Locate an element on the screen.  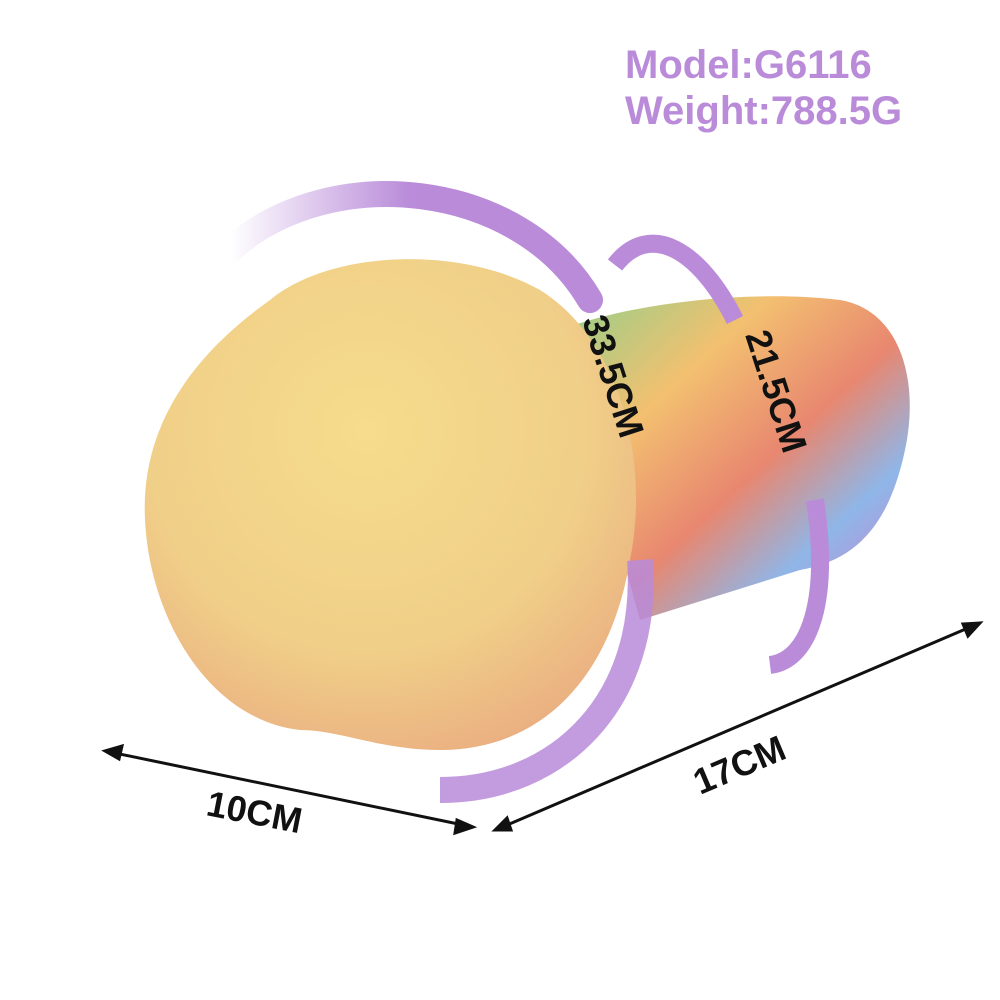
length-label: 17CM is located at coordinates (739, 764).